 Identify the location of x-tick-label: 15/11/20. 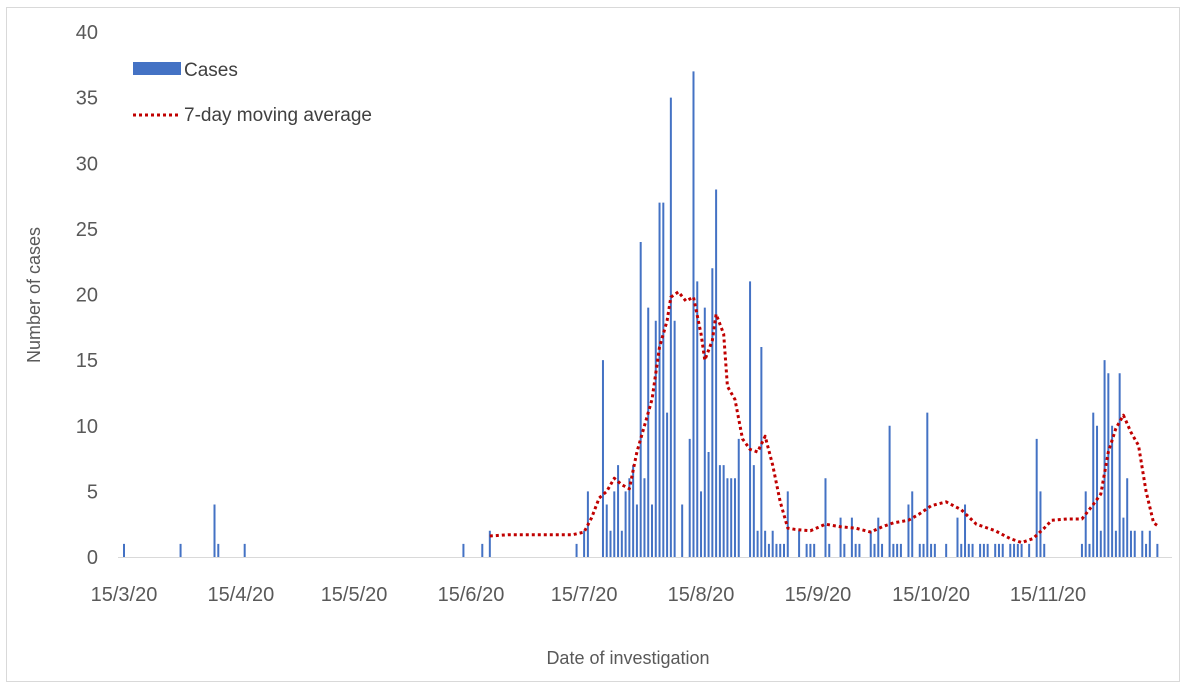
(1048, 595).